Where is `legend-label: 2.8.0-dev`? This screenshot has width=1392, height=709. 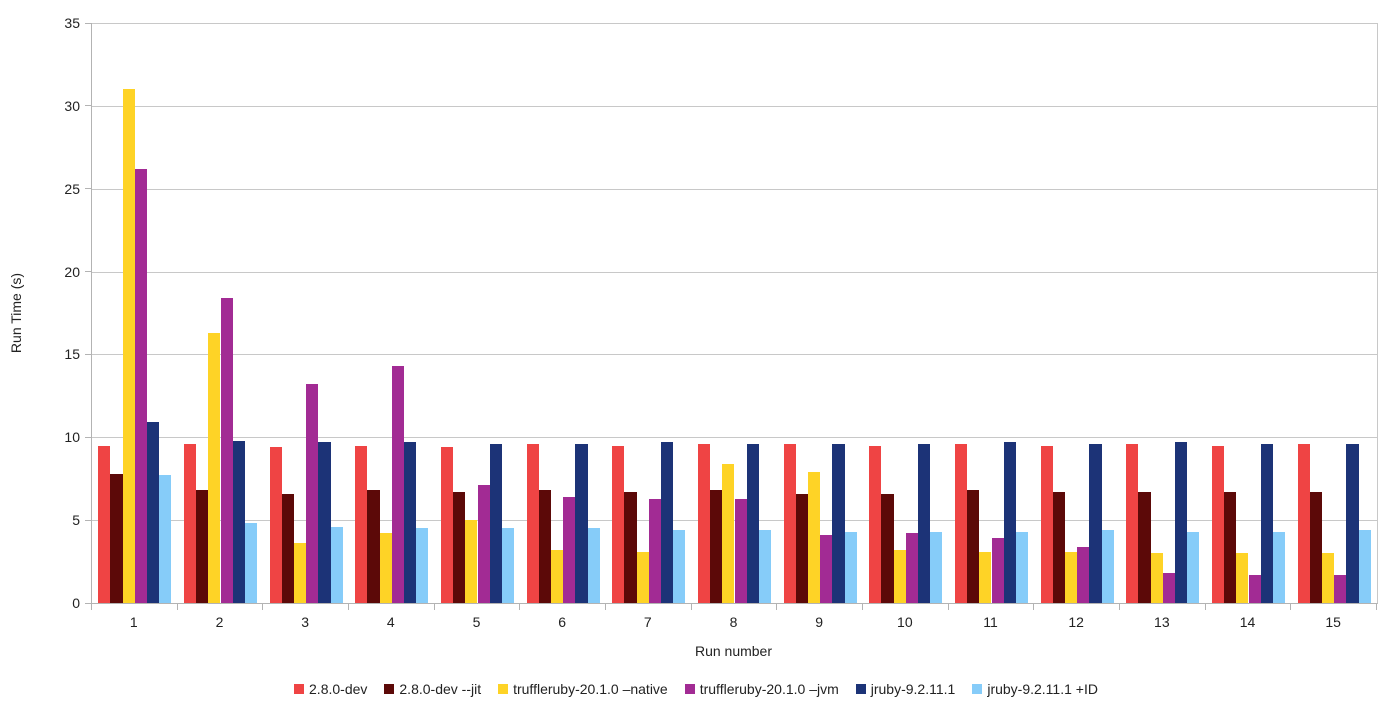 legend-label: 2.8.0-dev is located at coordinates (338, 689).